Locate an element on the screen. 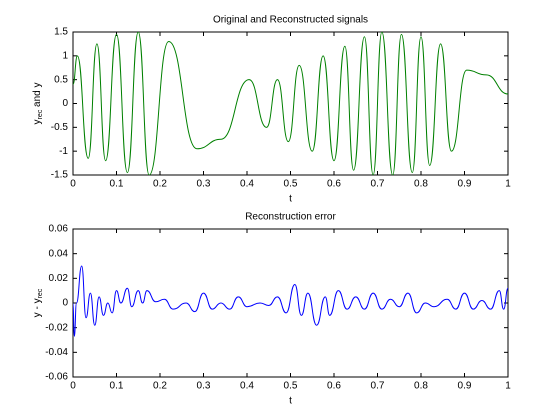 This screenshot has width=560, height=420. y-tick-label: 0.04 is located at coordinates (59, 253).